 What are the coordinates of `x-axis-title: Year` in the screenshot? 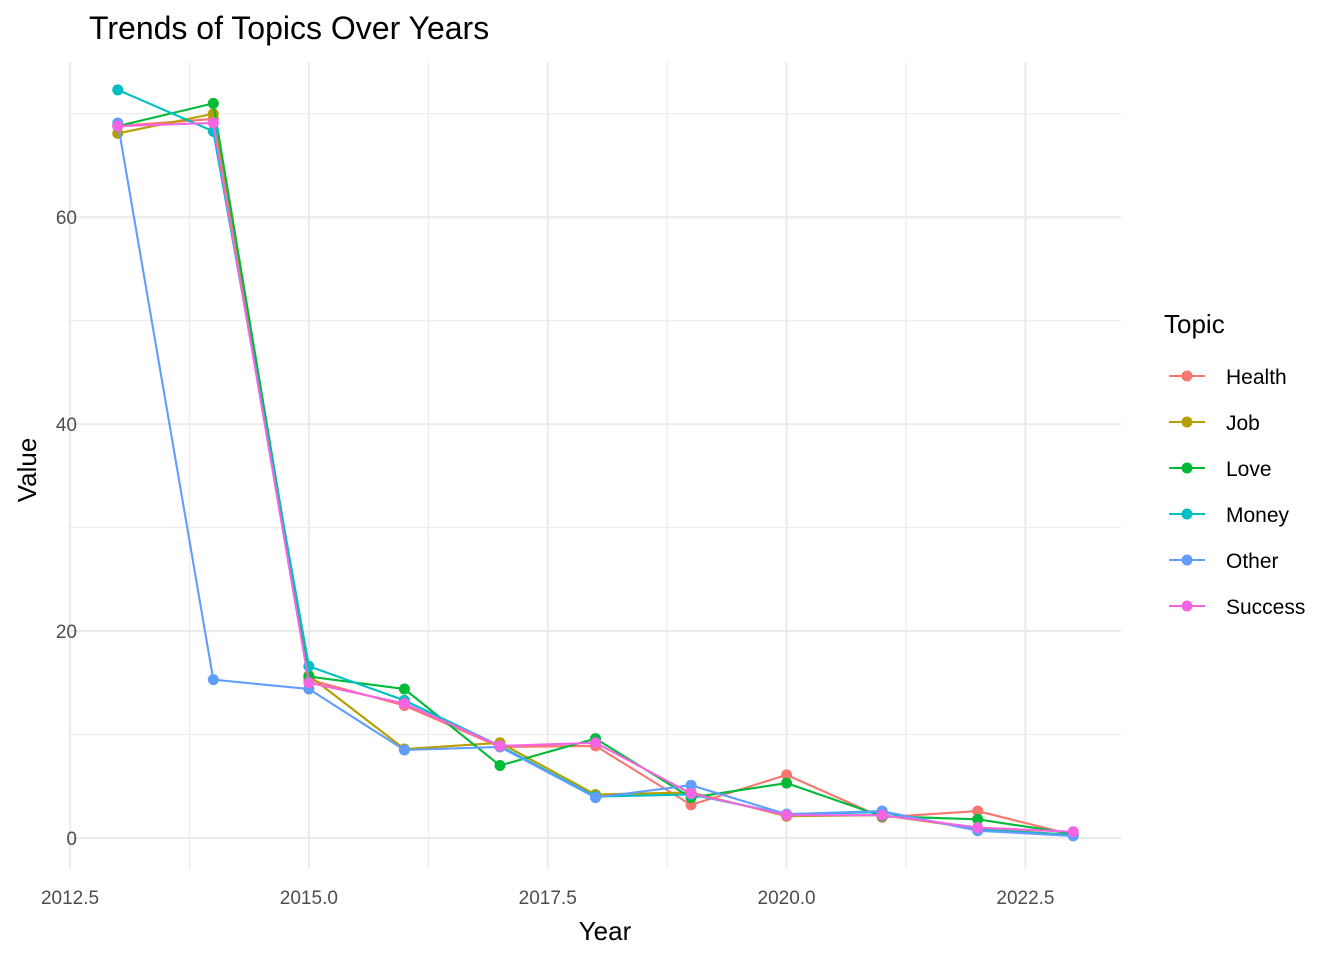 It's located at (605, 931).